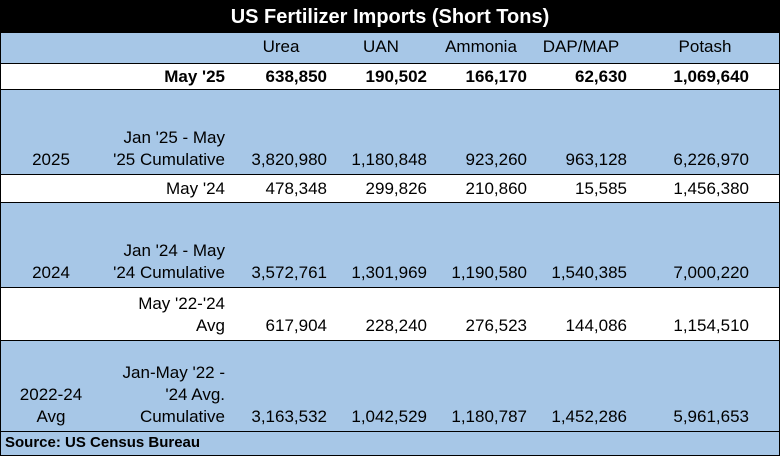 Image resolution: width=780 pixels, height=456 pixels. Describe the element at coordinates (289, 416) in the screenshot. I see `cell-urea: 3,163,532` at that location.